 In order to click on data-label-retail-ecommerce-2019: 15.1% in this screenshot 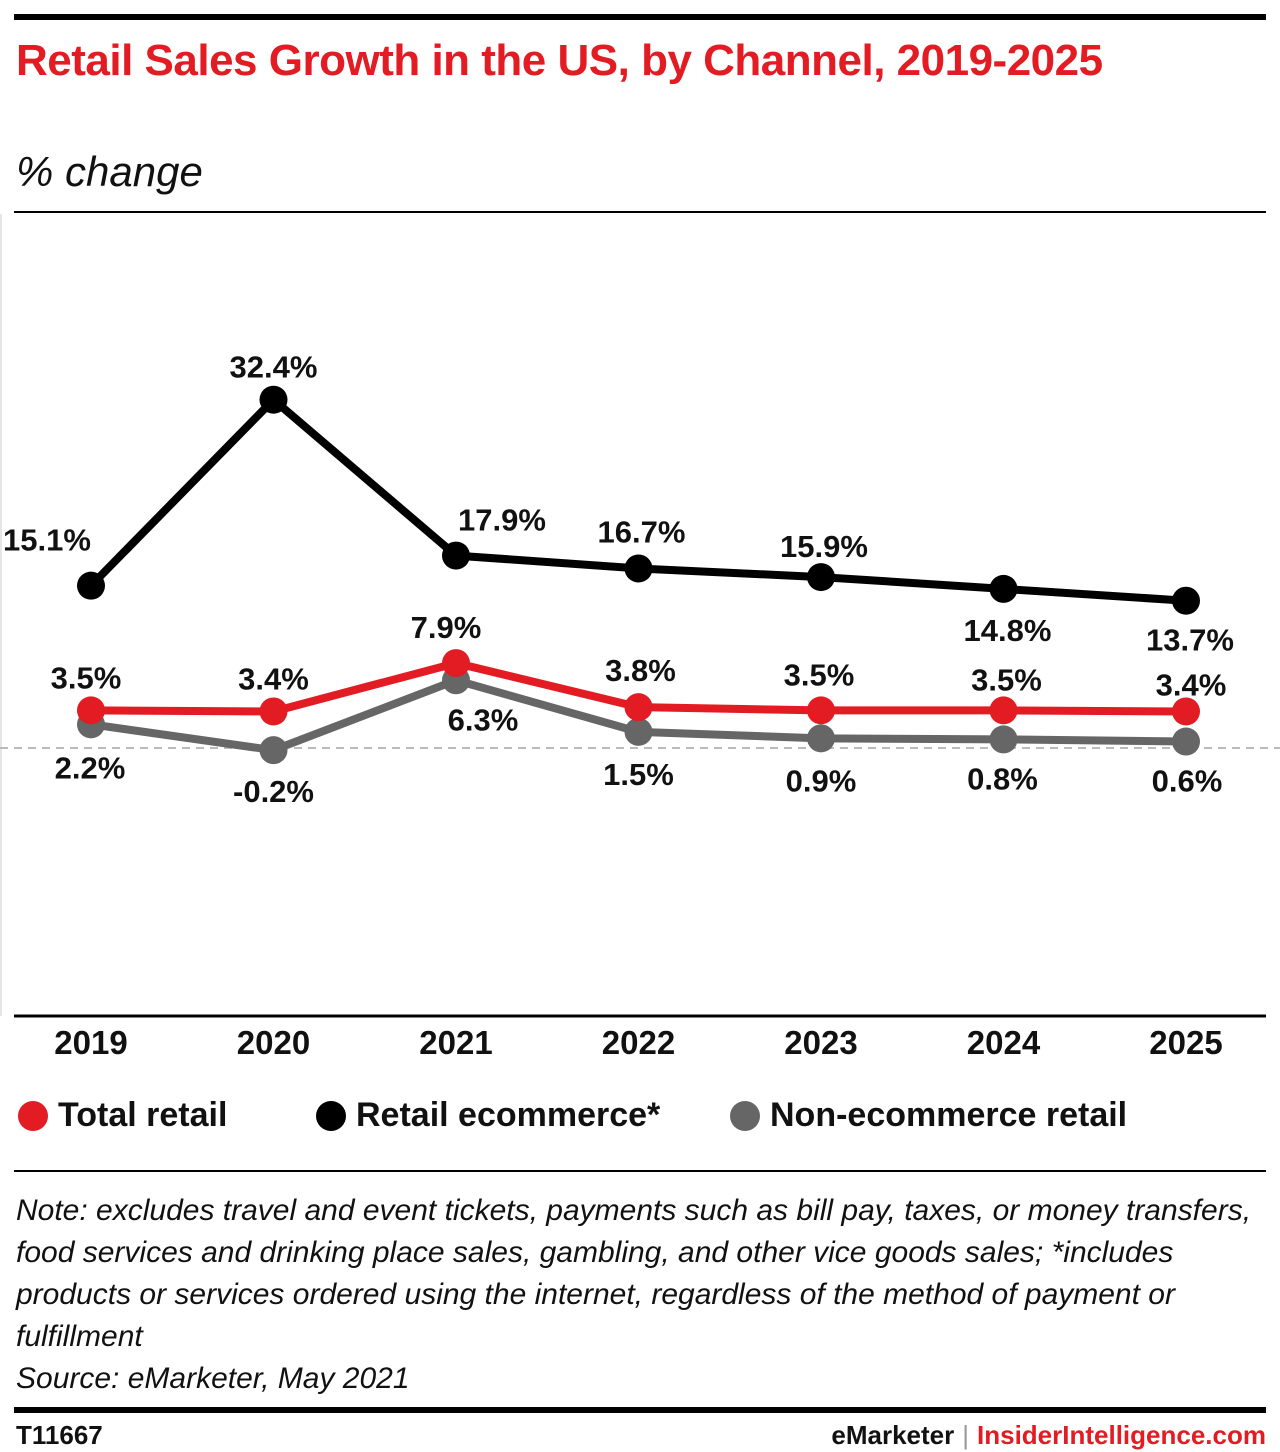, I will do `click(47, 540)`.